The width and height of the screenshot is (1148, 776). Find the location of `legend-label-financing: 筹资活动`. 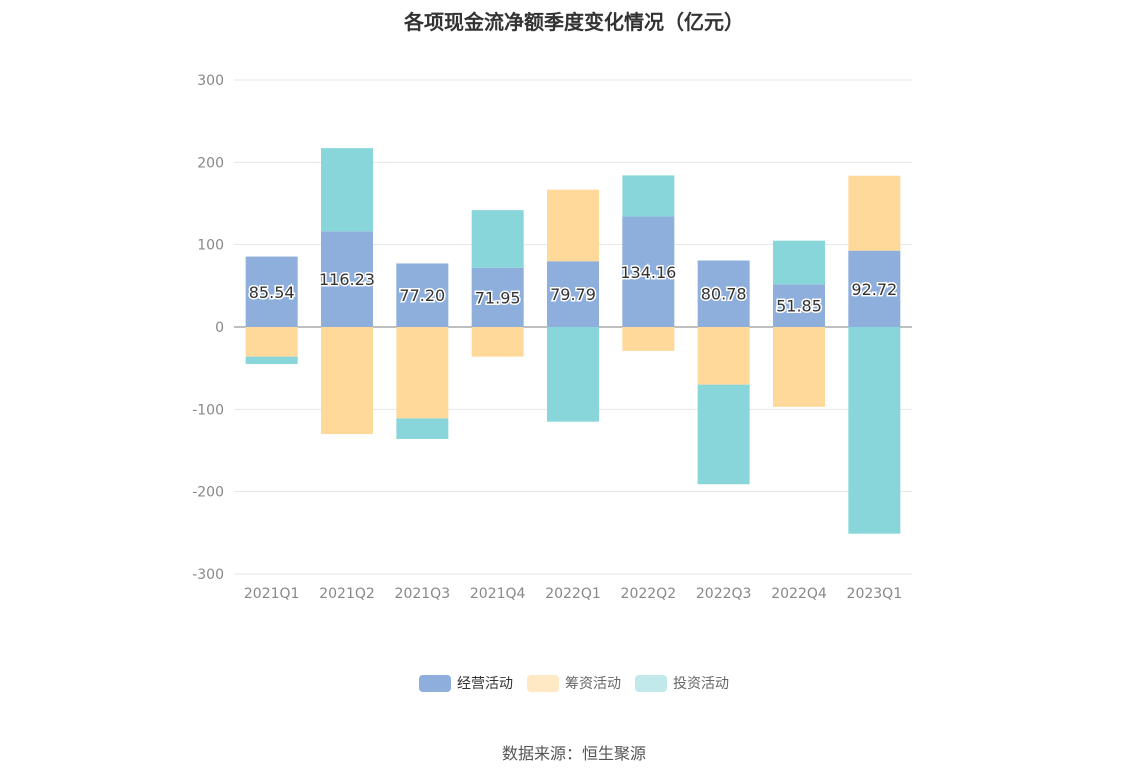

legend-label-financing: 筹资活动 is located at coordinates (593, 684).